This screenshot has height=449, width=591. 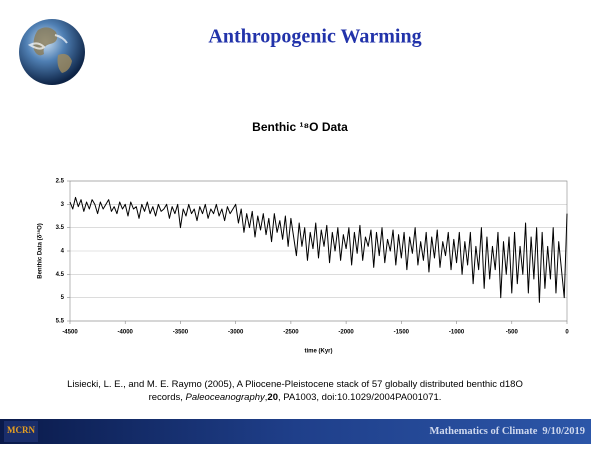 I want to click on y-tick-label: 5.5, so click(x=60, y=322).